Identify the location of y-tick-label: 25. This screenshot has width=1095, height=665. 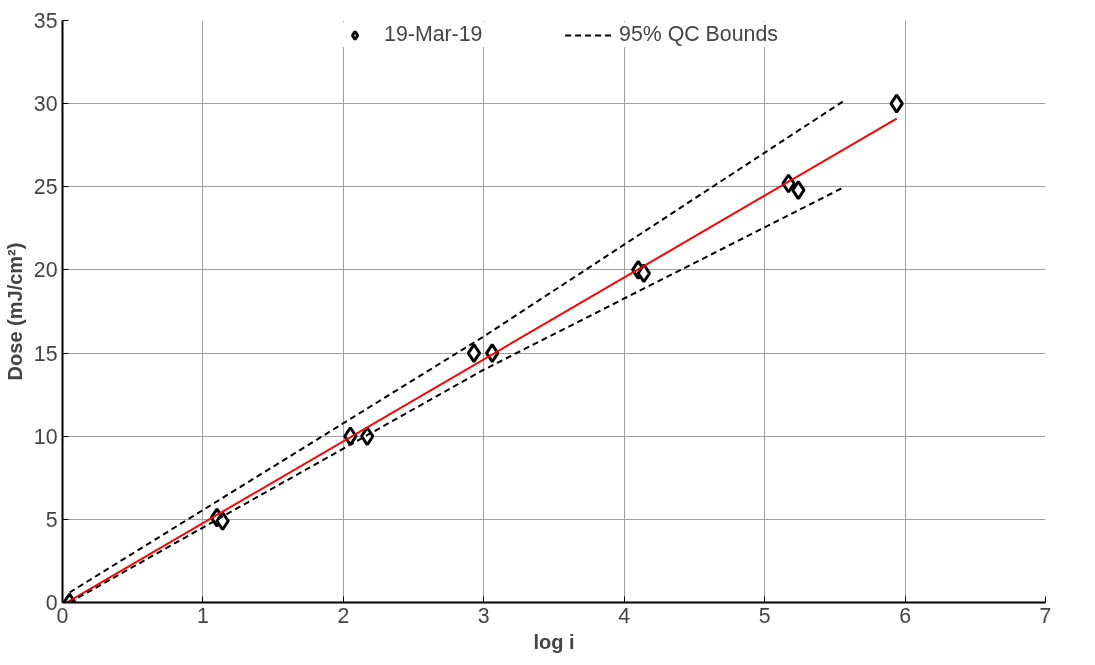
(45, 187).